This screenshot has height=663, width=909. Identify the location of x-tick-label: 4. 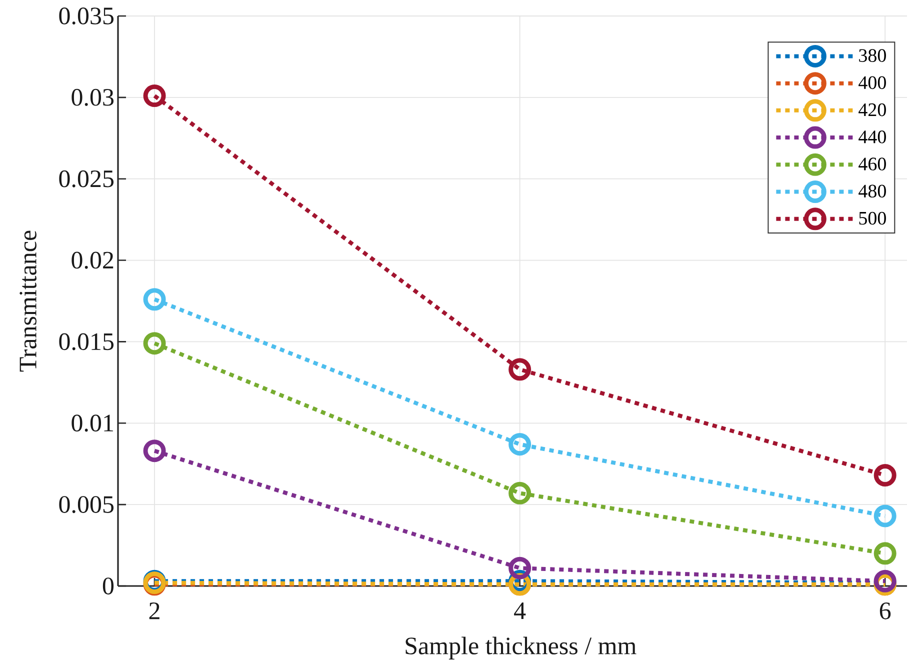
(520, 610).